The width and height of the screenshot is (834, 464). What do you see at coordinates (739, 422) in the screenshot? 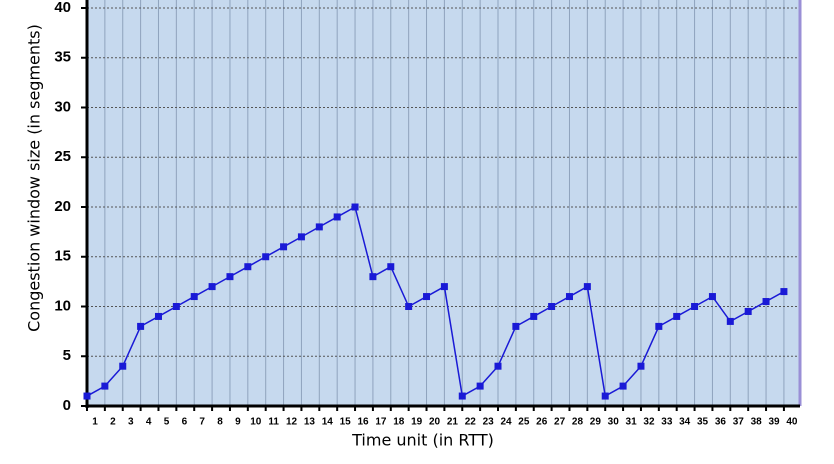
I see `x-tick-label: 37` at bounding box center [739, 422].